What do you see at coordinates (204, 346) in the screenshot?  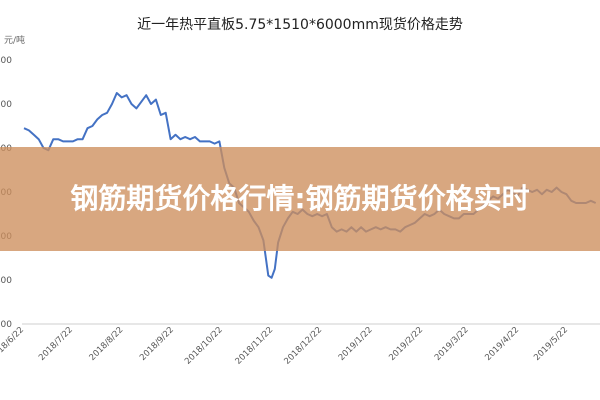 I see `x-tick-label: 2018/10/22` at bounding box center [204, 346].